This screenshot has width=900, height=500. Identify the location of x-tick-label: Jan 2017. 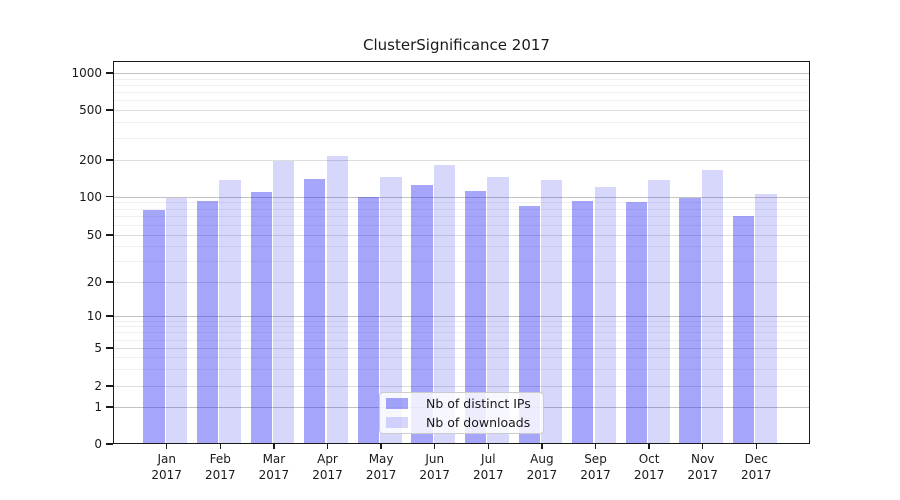
(167, 467).